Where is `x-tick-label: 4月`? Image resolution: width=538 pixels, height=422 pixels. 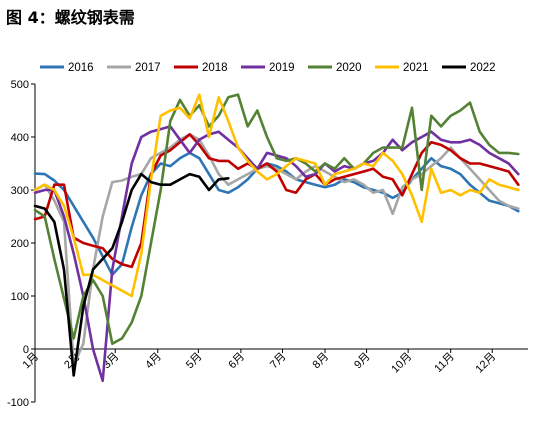 x-tick-label: 4月 is located at coordinates (153, 361).